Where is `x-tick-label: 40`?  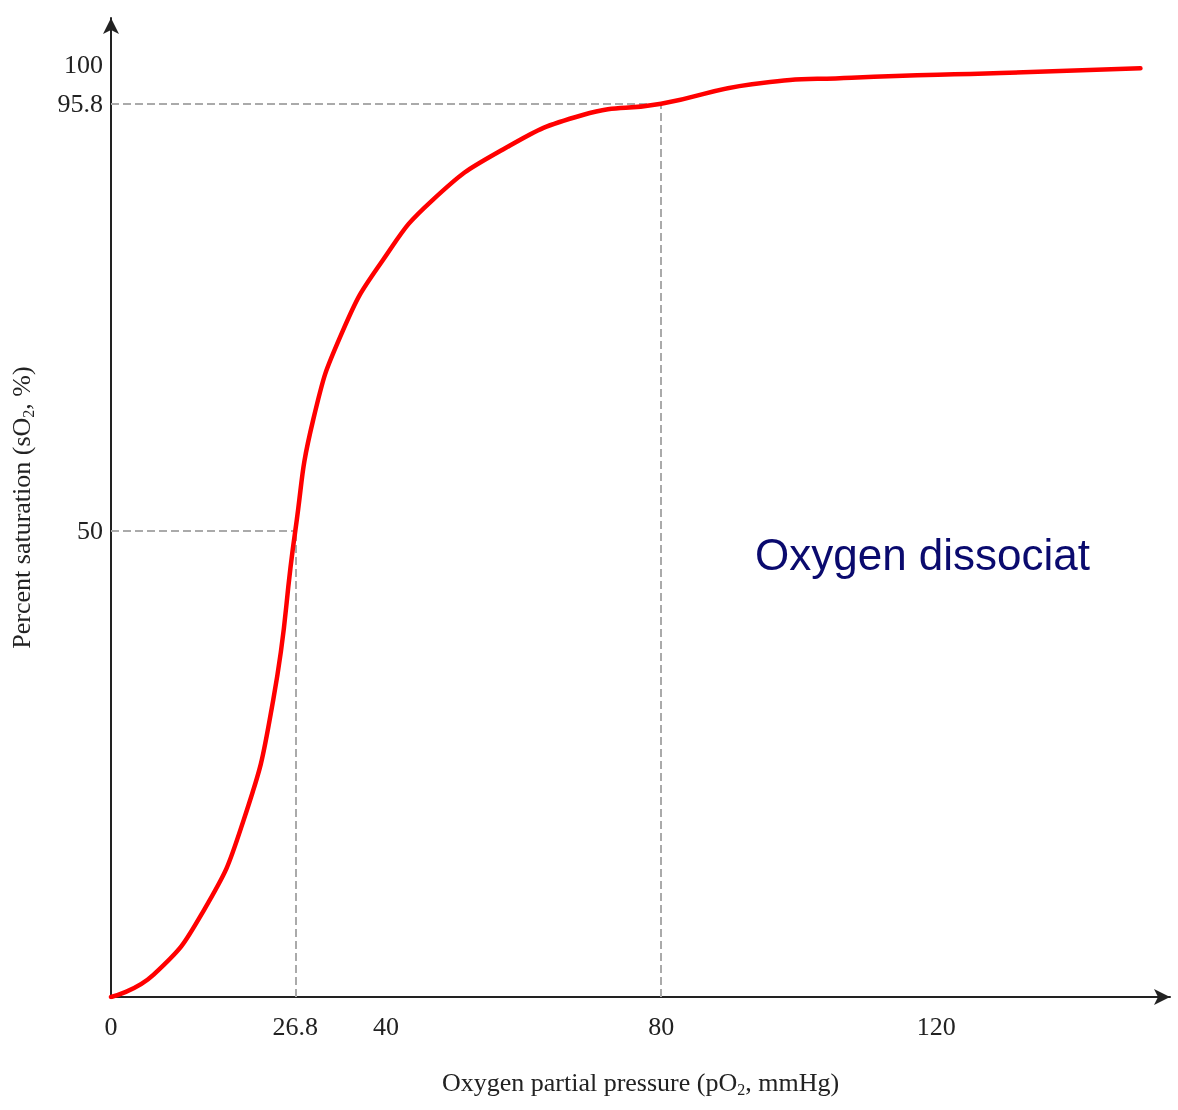
x-tick-label: 40 is located at coordinates (386, 1026).